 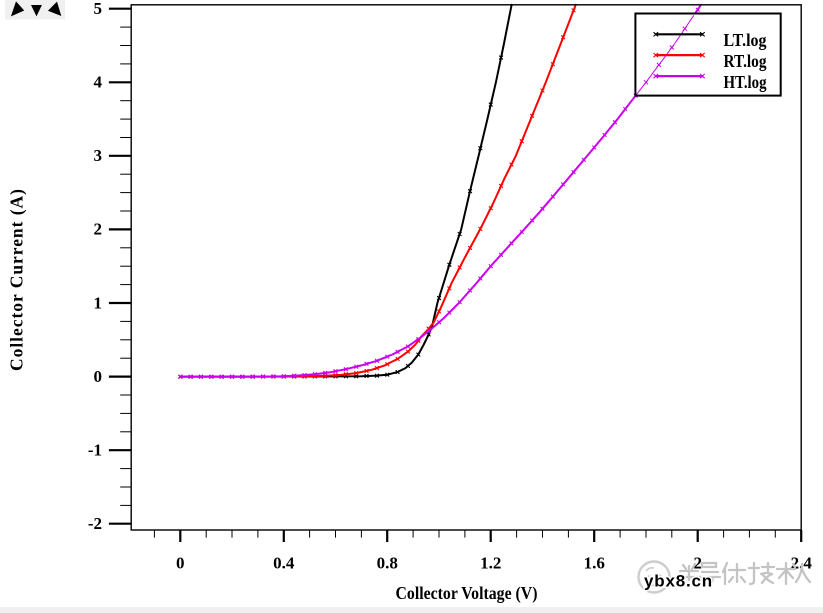 I want to click on svg-text: RT.log, so click(x=745, y=61).